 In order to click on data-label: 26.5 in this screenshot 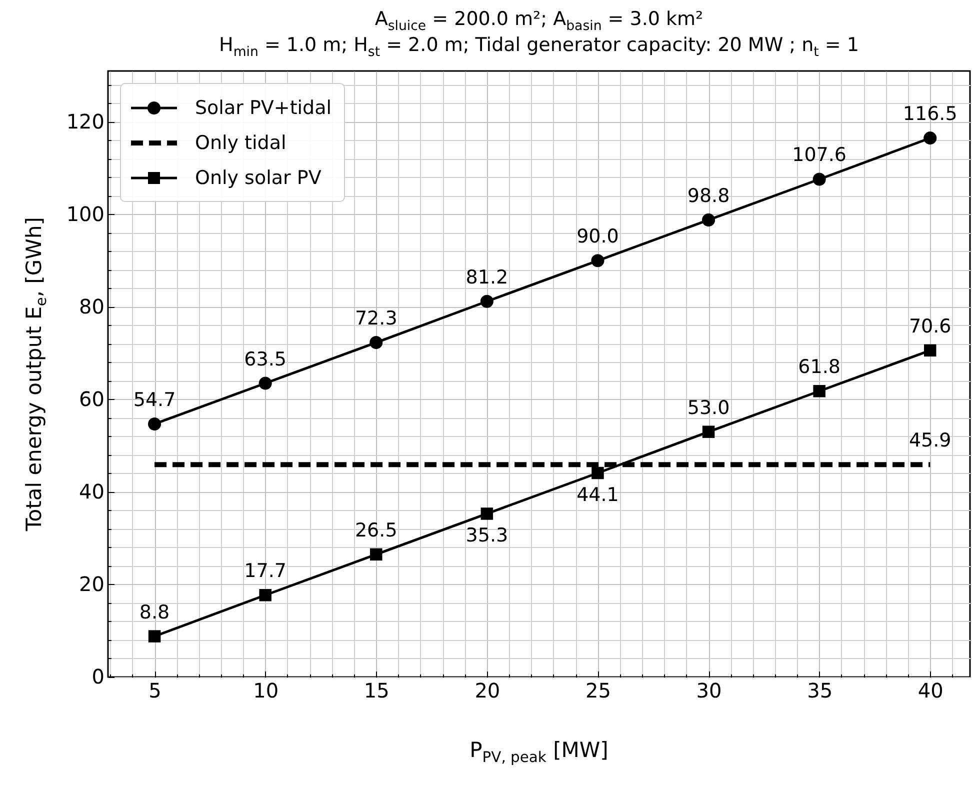, I will do `click(376, 530)`.